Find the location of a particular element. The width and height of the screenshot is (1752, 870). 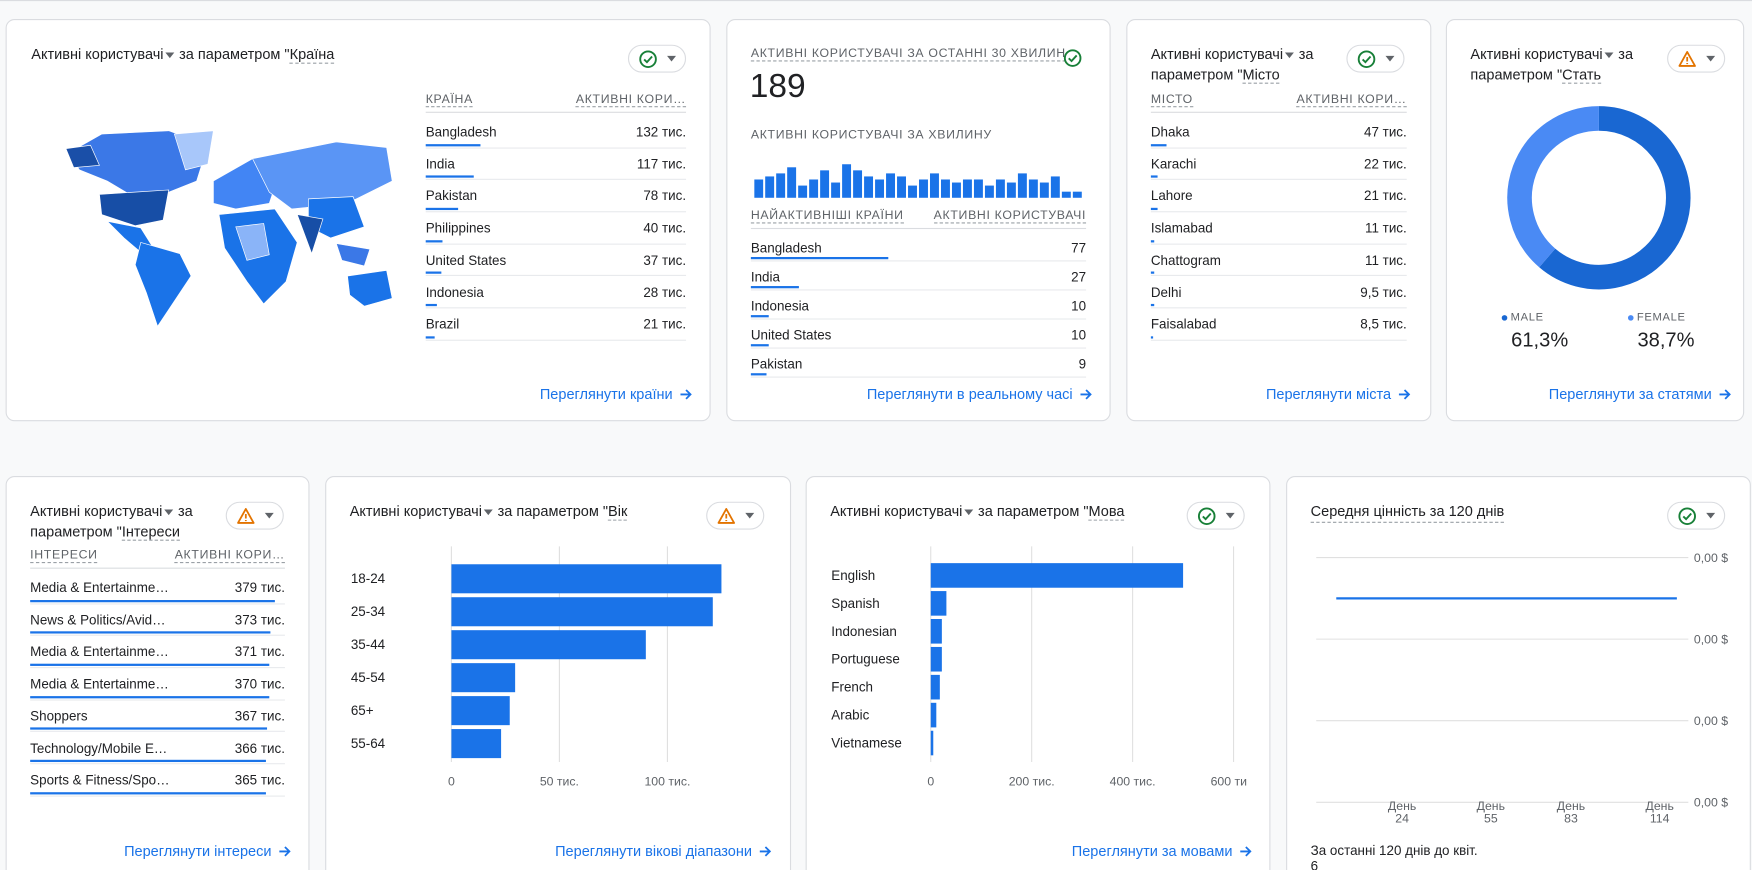

card-link: Переглянути в реальному часі is located at coordinates (980, 393).